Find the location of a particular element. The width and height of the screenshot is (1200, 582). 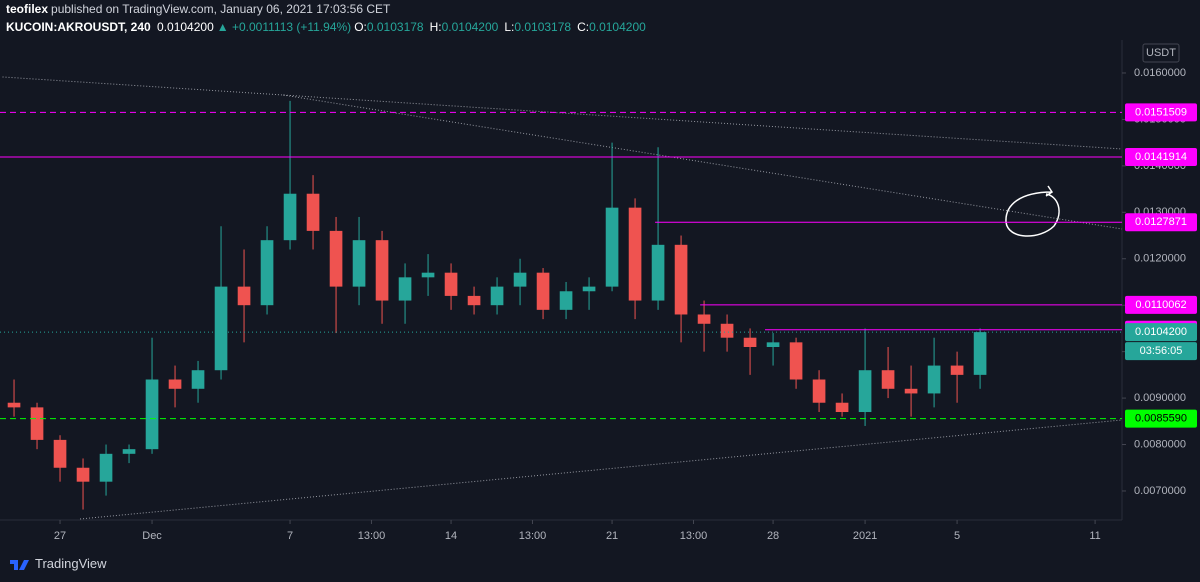

price-label: 0.0141914 is located at coordinates (1161, 157).